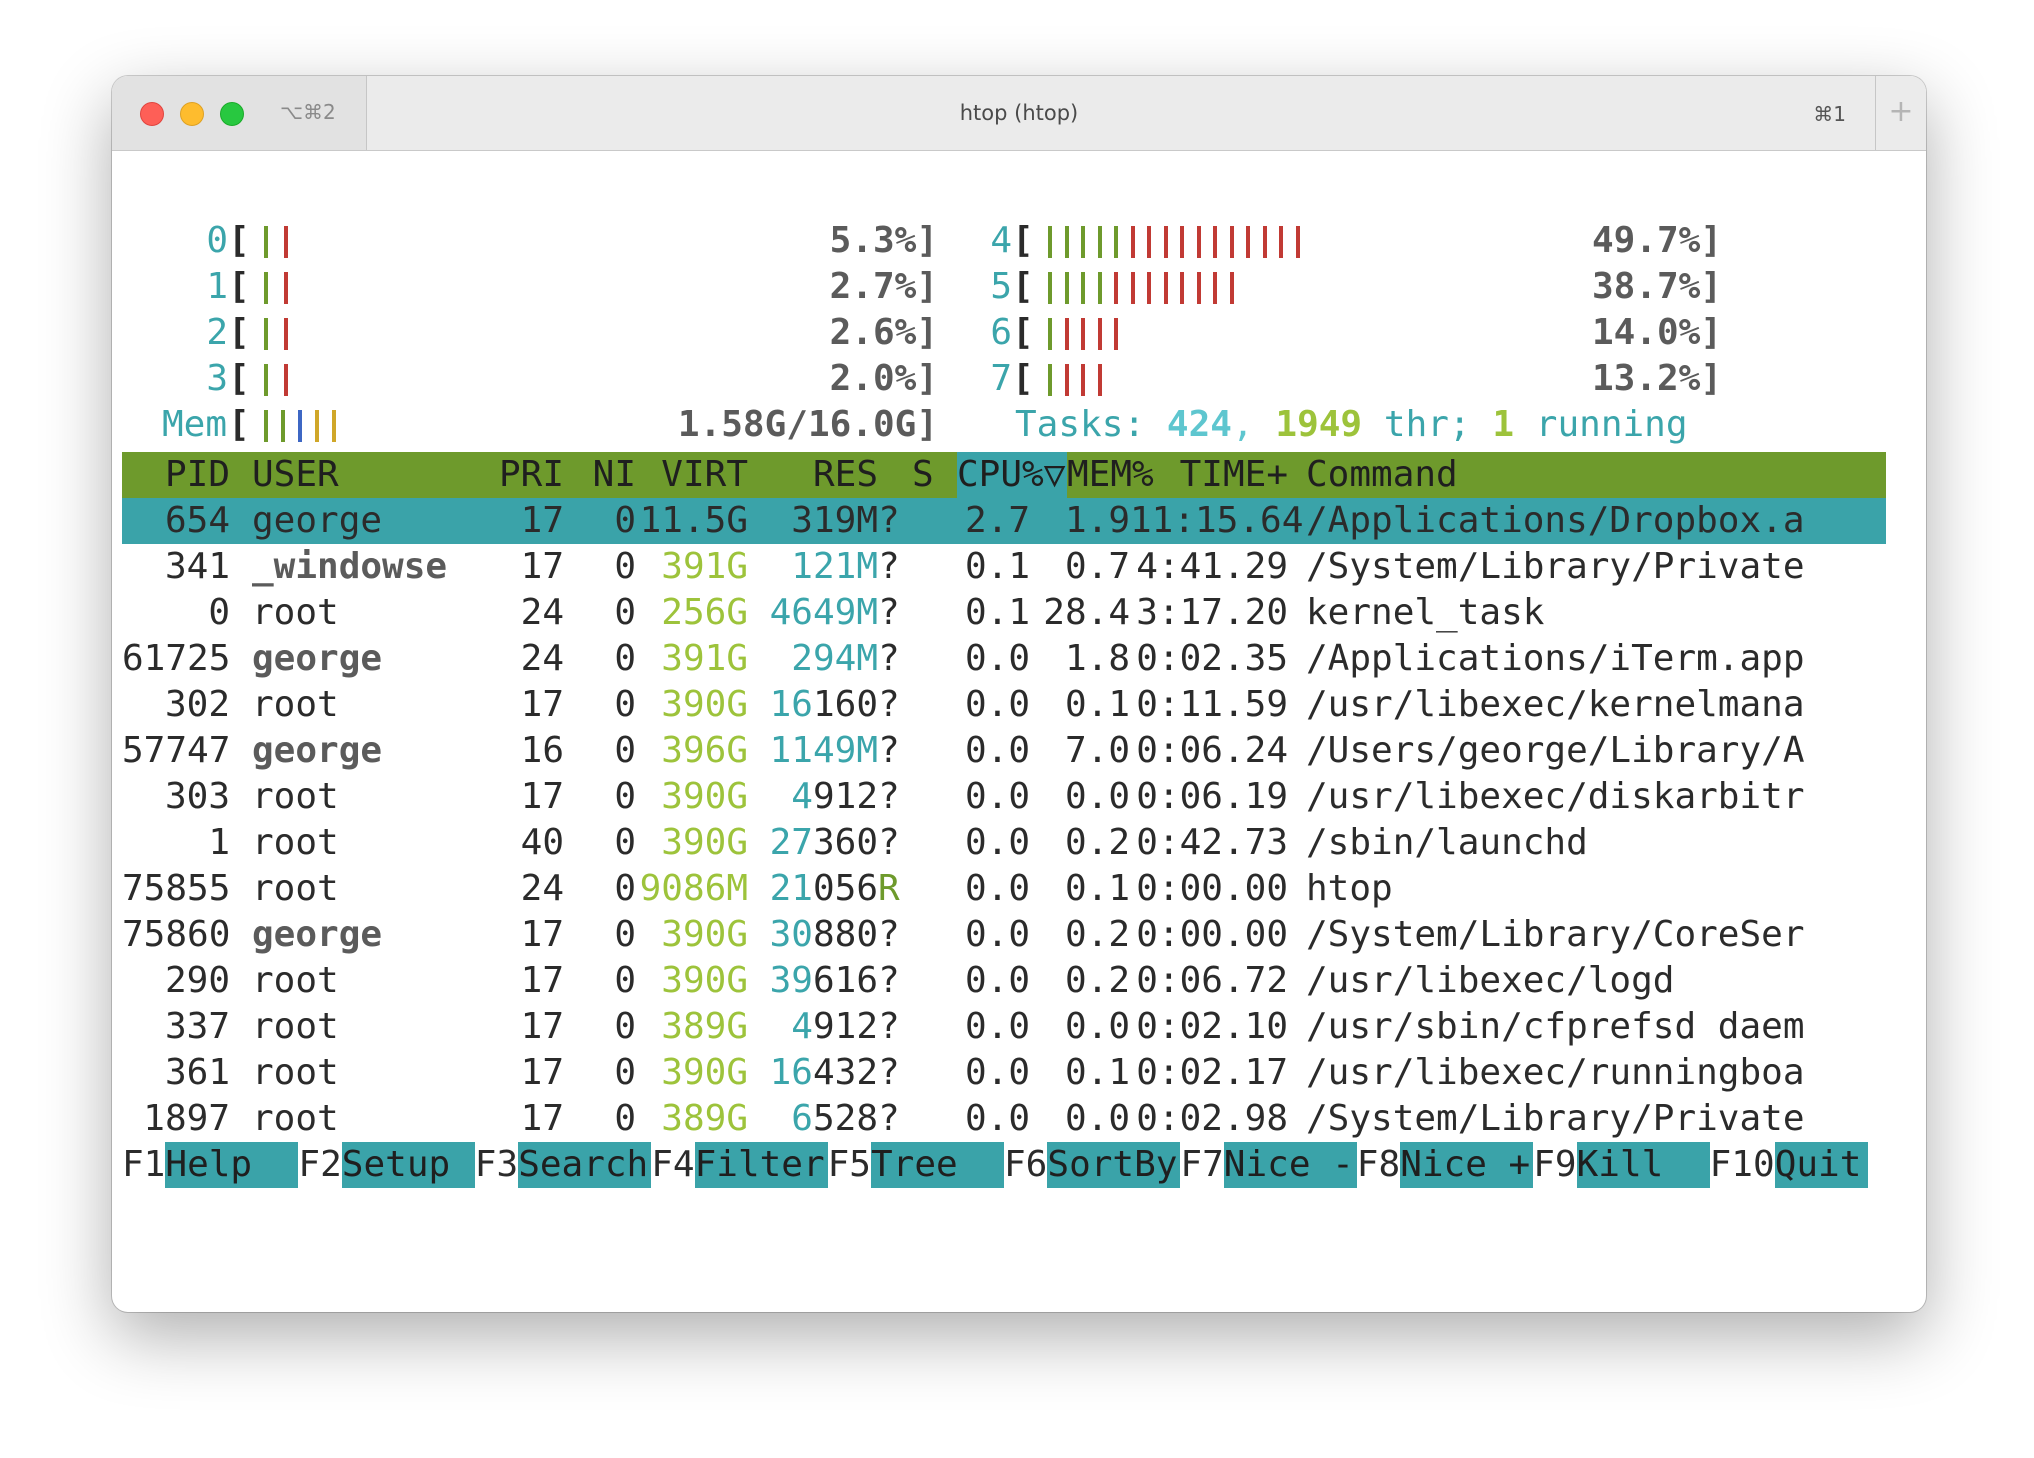  What do you see at coordinates (614, 474) in the screenshot?
I see `header-ni: NI` at bounding box center [614, 474].